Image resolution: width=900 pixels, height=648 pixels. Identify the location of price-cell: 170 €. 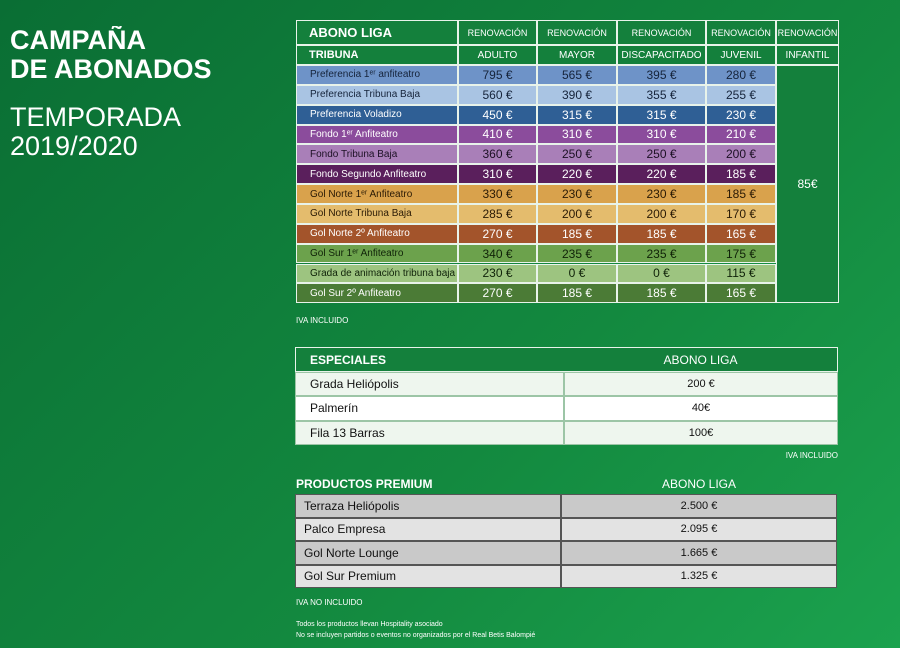
(741, 213).